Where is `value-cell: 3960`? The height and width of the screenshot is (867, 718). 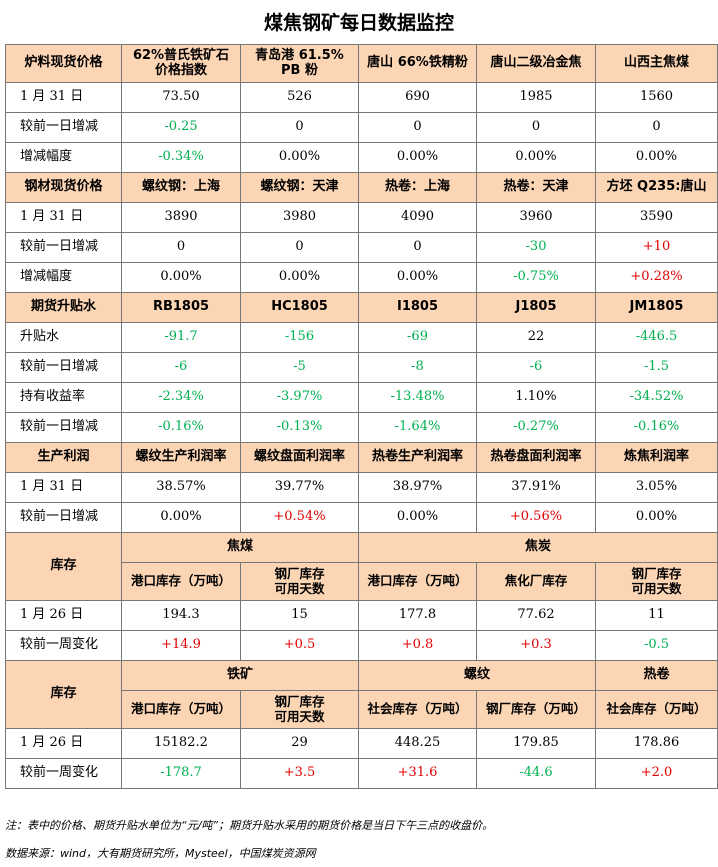 value-cell: 3960 is located at coordinates (536, 217).